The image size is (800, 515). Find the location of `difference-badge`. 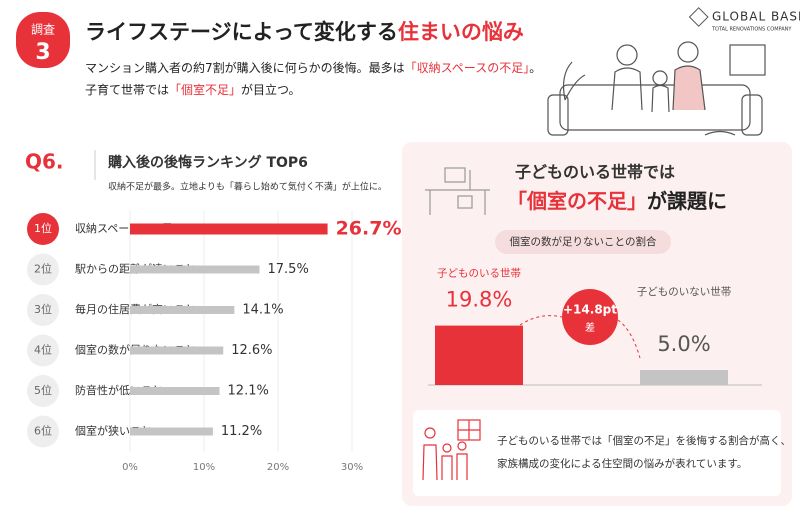

difference-badge is located at coordinates (590, 317).